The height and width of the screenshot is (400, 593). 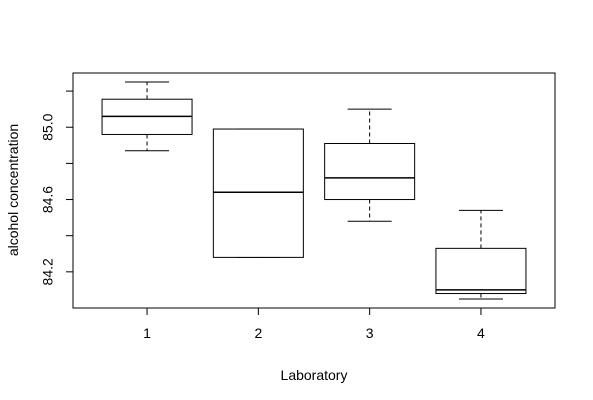 What do you see at coordinates (481, 333) in the screenshot?
I see `x-tick-label: 4` at bounding box center [481, 333].